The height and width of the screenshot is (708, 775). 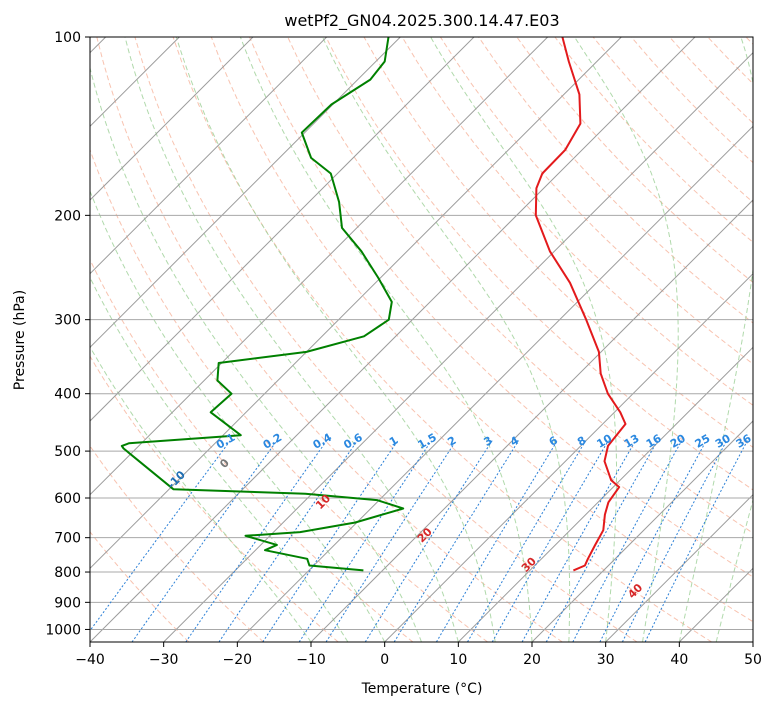 What do you see at coordinates (581, 441) in the screenshot?
I see `mixing-ratio-label: 8` at bounding box center [581, 441].